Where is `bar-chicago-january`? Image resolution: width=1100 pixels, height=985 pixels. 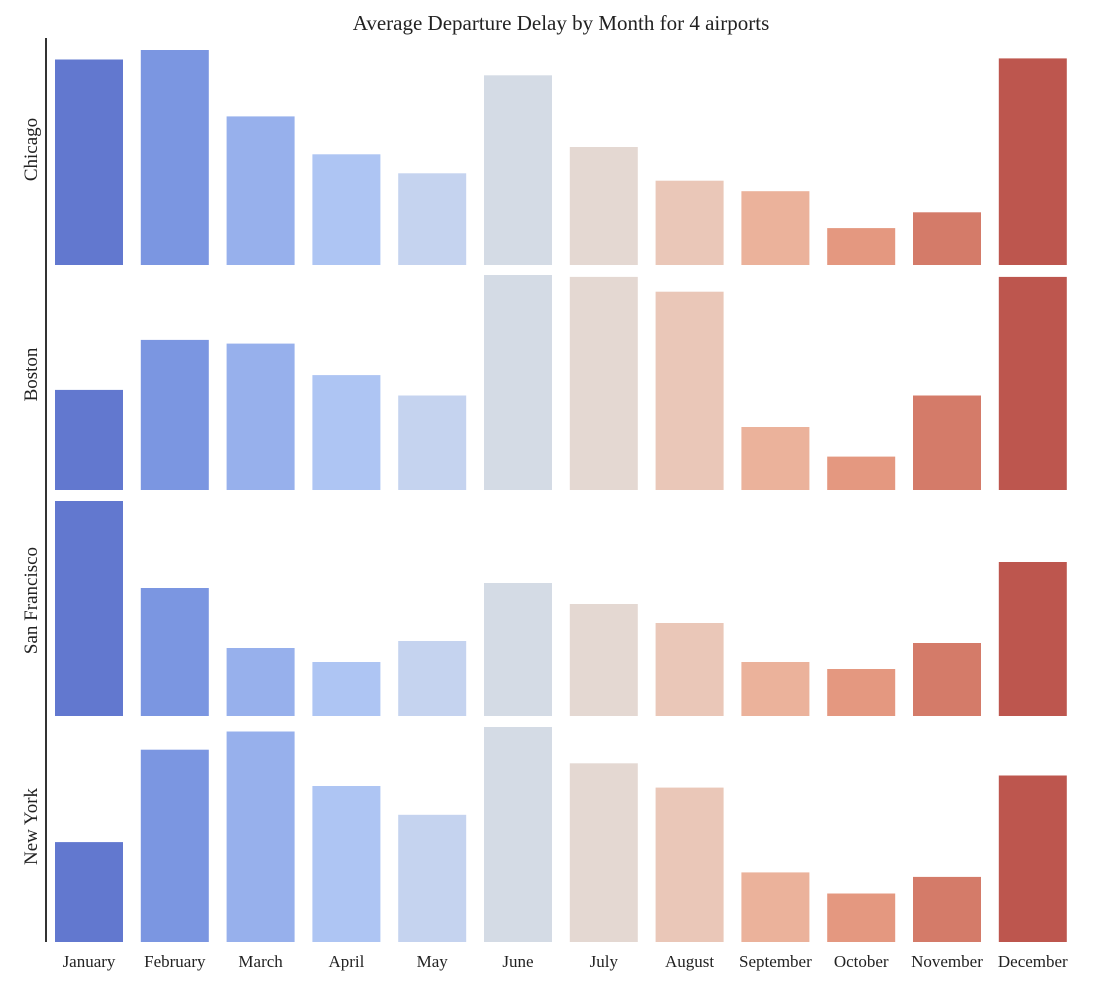
bar-chicago-january is located at coordinates (89, 162).